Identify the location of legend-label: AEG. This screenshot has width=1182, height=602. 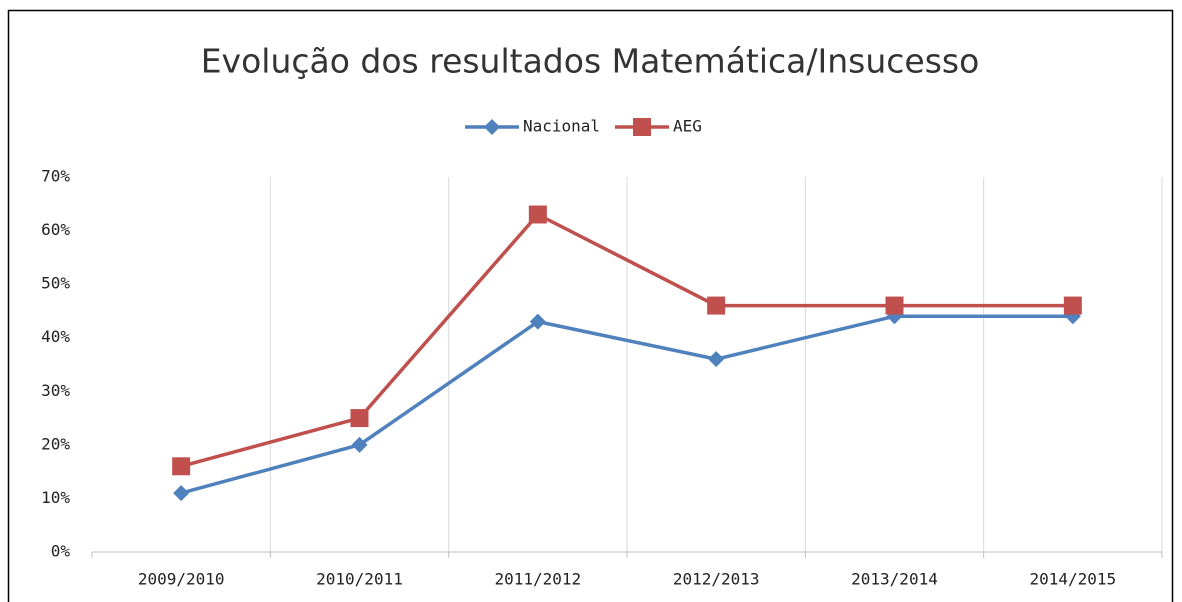
(687, 126).